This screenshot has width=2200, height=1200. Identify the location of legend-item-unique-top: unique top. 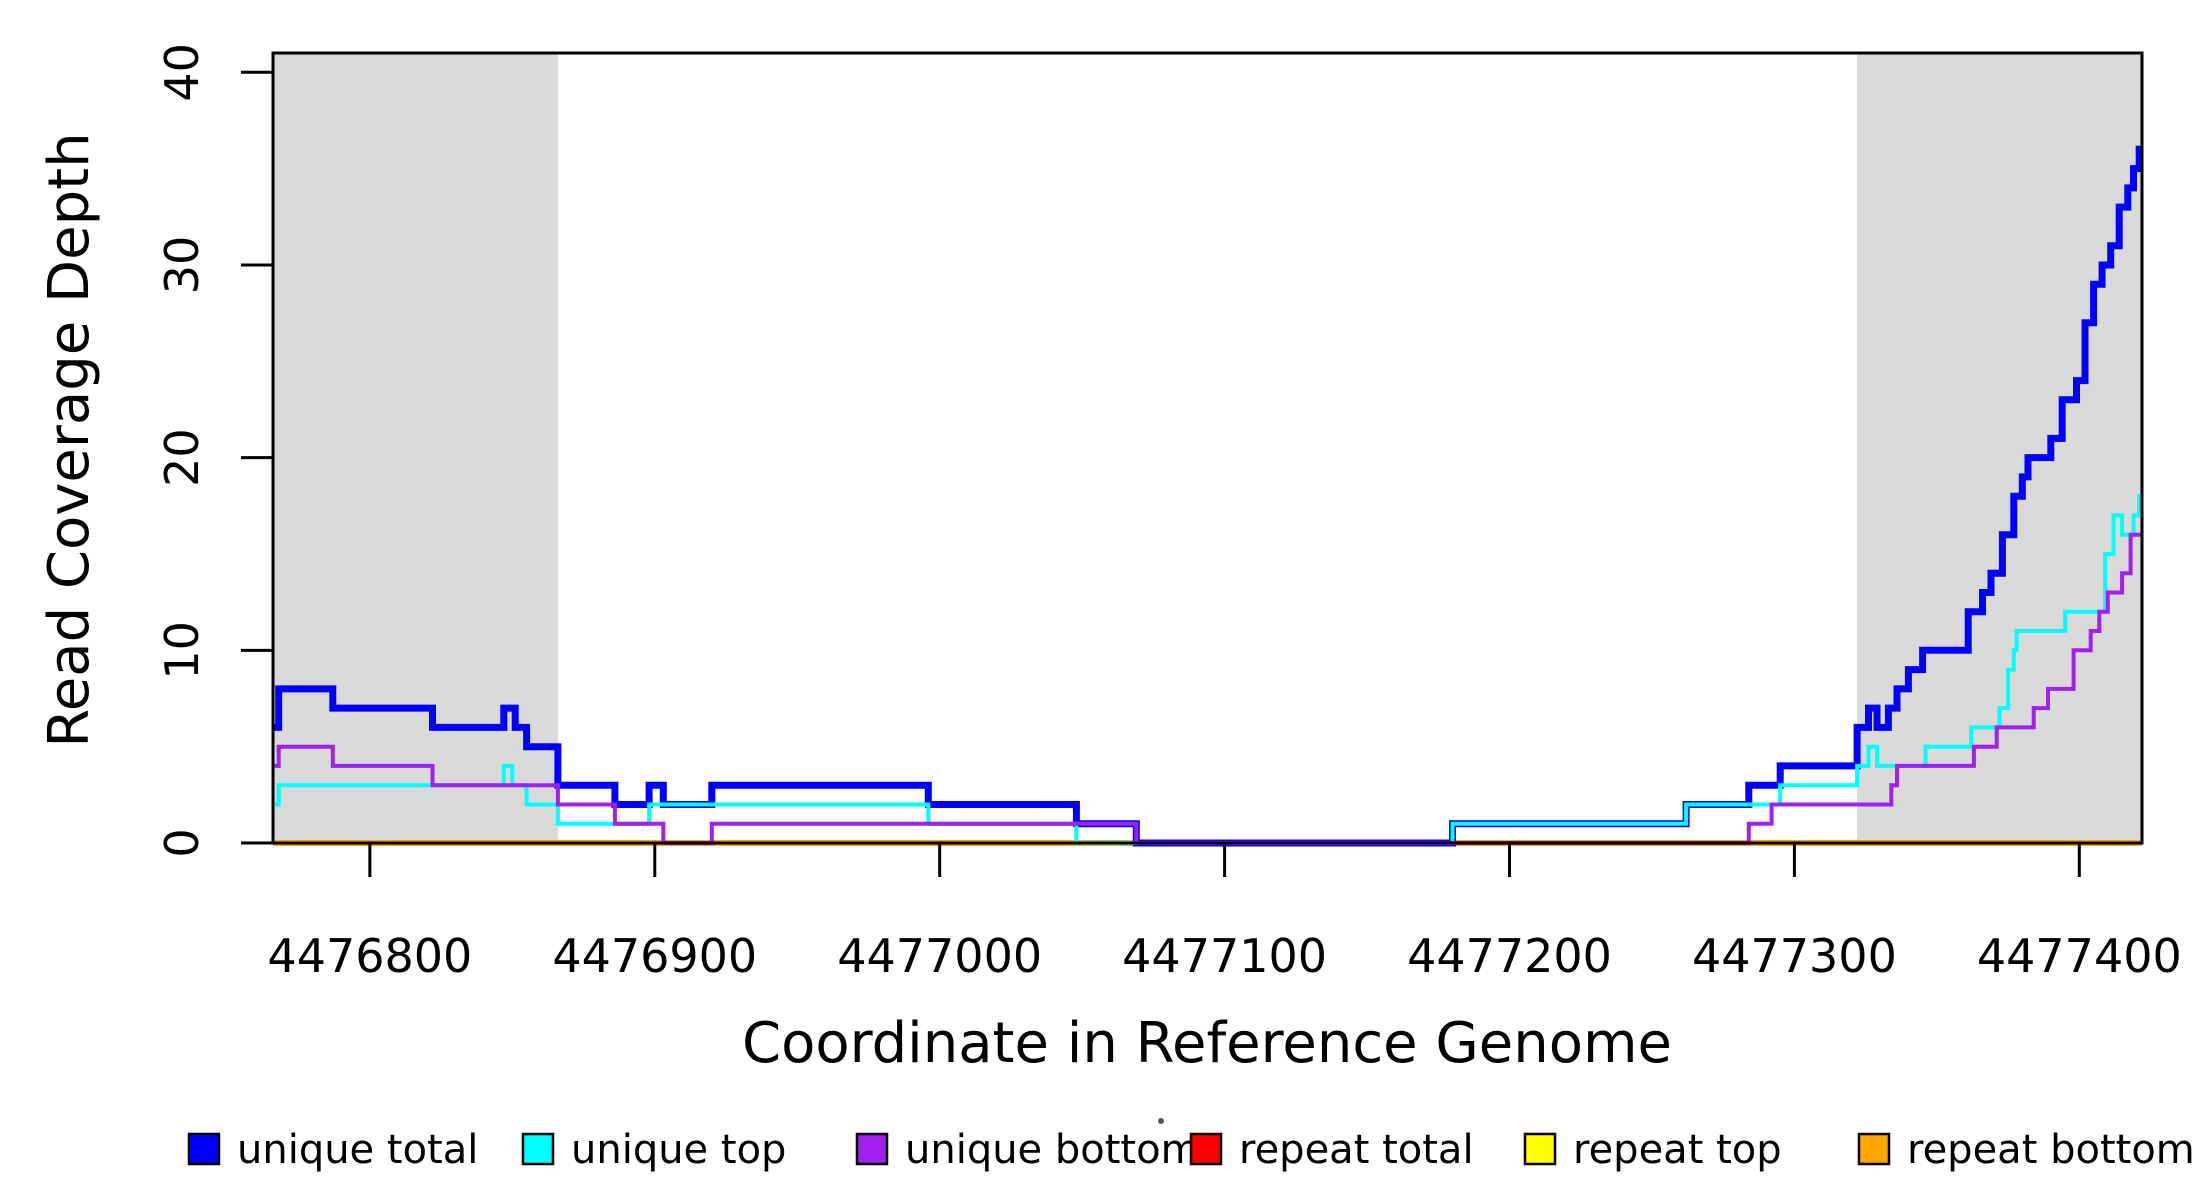
(653, 1150).